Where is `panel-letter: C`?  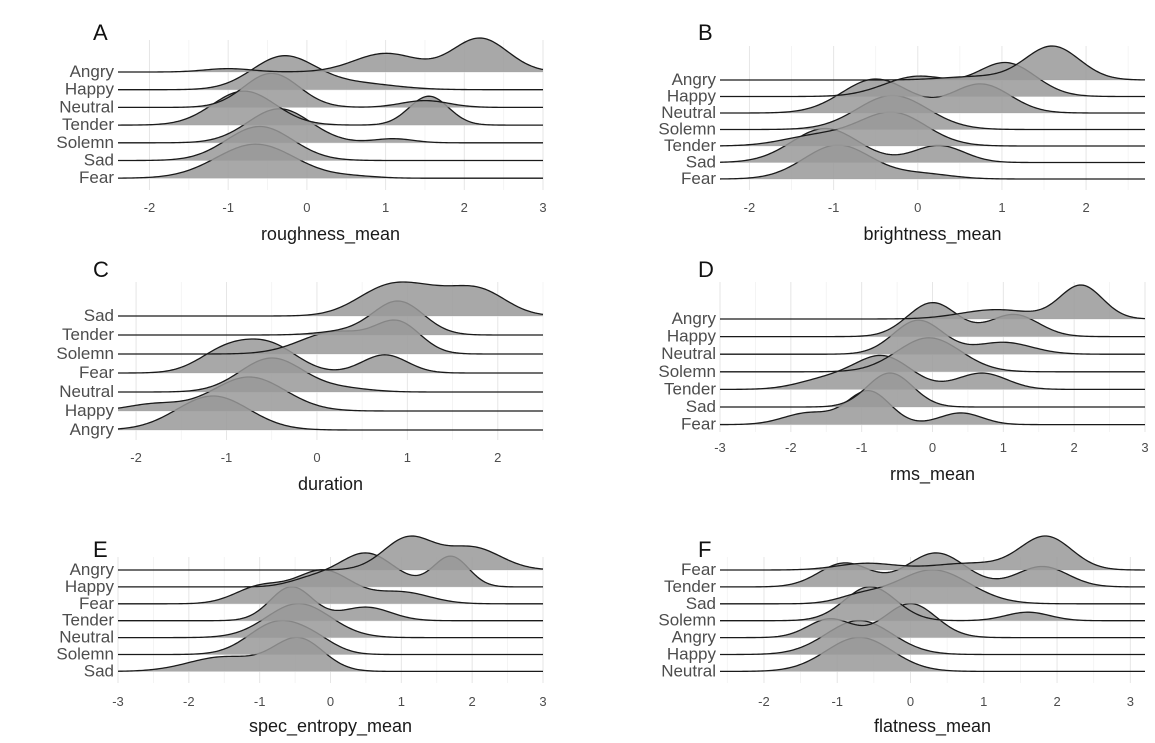 panel-letter: C is located at coordinates (101, 269).